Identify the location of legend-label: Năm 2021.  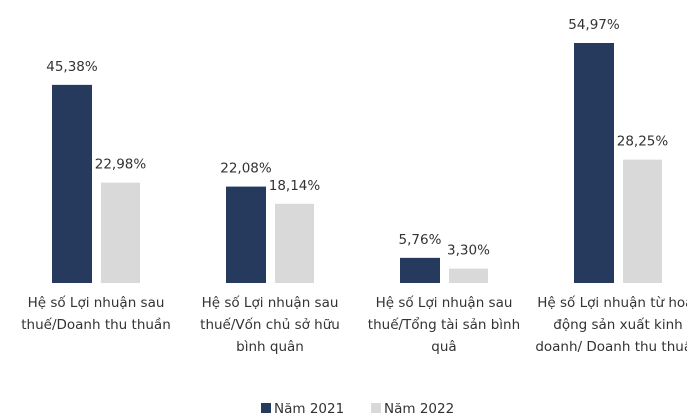
(309, 409).